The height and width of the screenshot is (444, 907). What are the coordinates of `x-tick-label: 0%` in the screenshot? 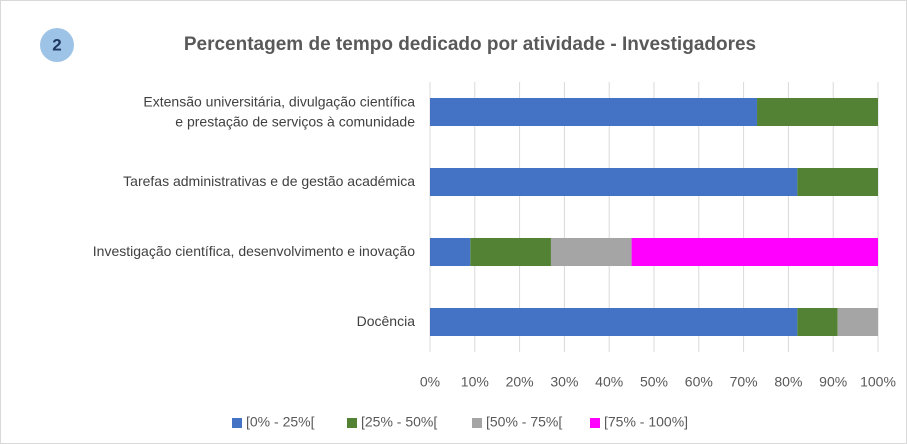 It's located at (430, 382).